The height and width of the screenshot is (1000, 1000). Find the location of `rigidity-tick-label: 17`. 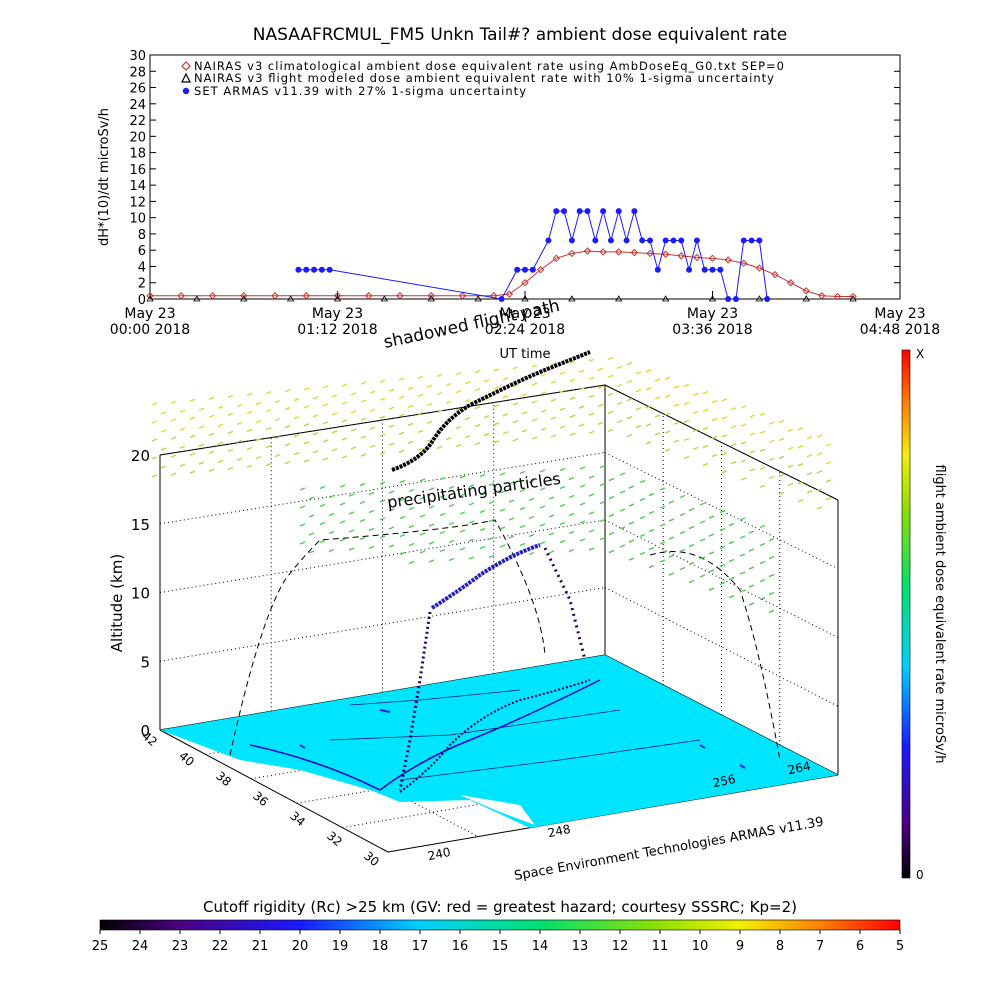

rigidity-tick-label: 17 is located at coordinates (420, 946).